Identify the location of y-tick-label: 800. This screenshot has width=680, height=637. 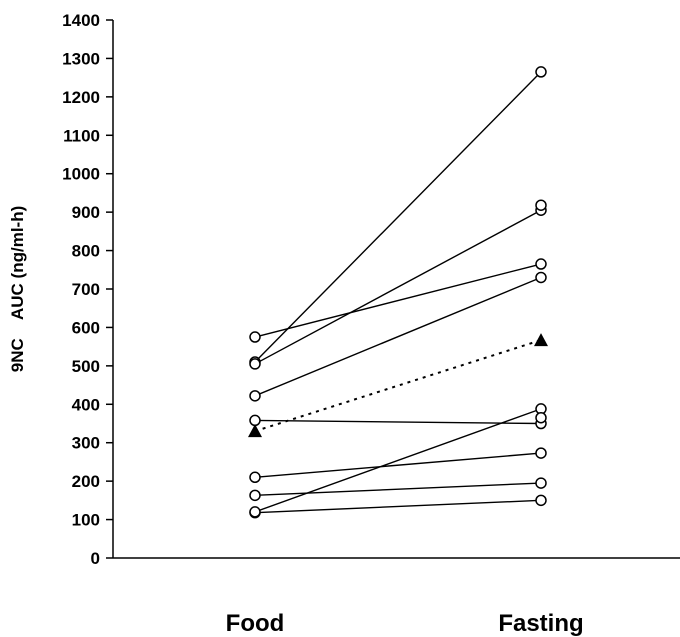
(86, 251).